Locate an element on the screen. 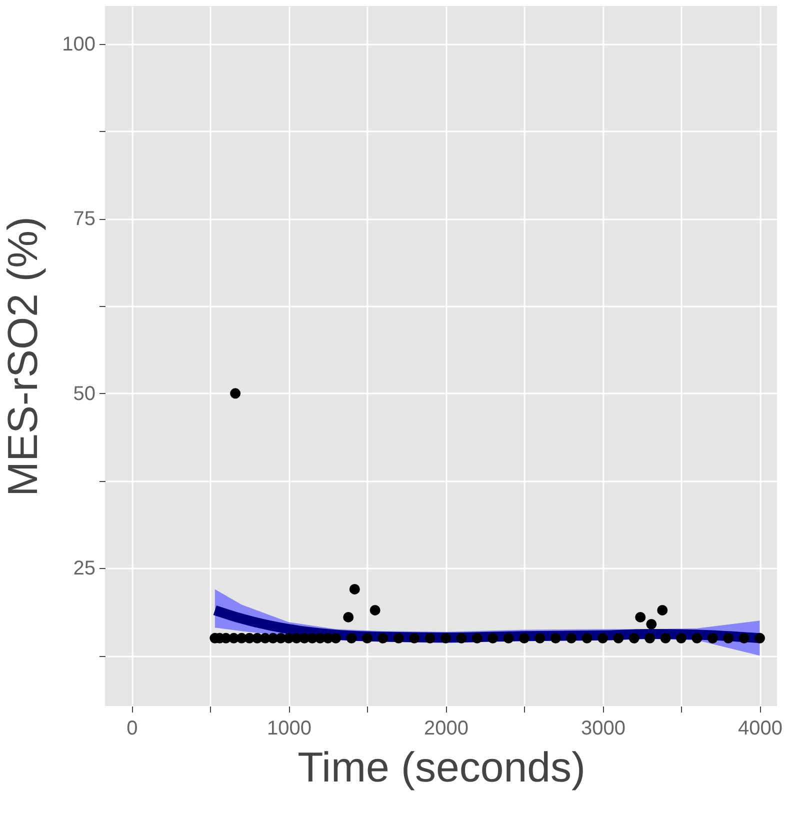  x-tick-label: 1000 is located at coordinates (289, 729).